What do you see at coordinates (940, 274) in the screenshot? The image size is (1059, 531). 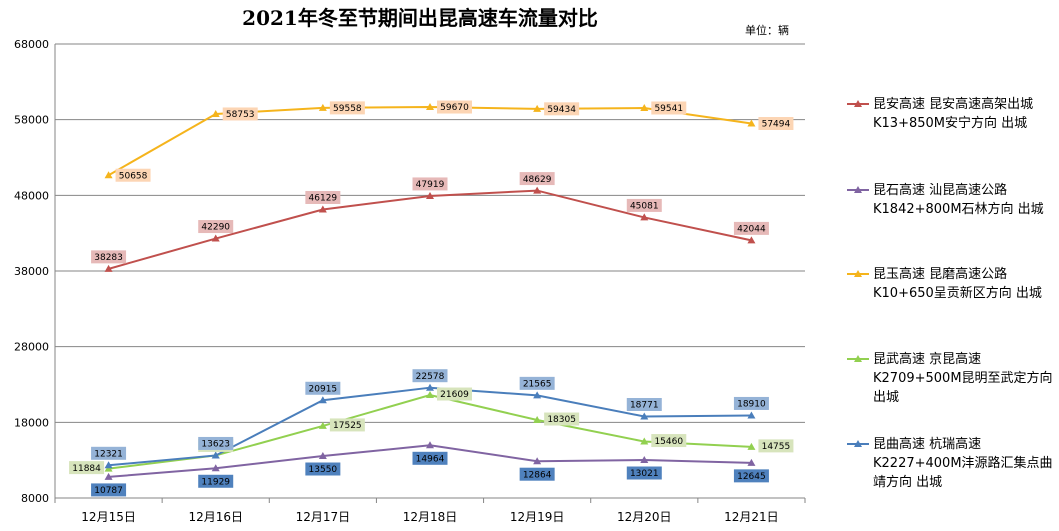 I see `legend-label-line: 昆玉高速 昆磨高速公路` at bounding box center [940, 274].